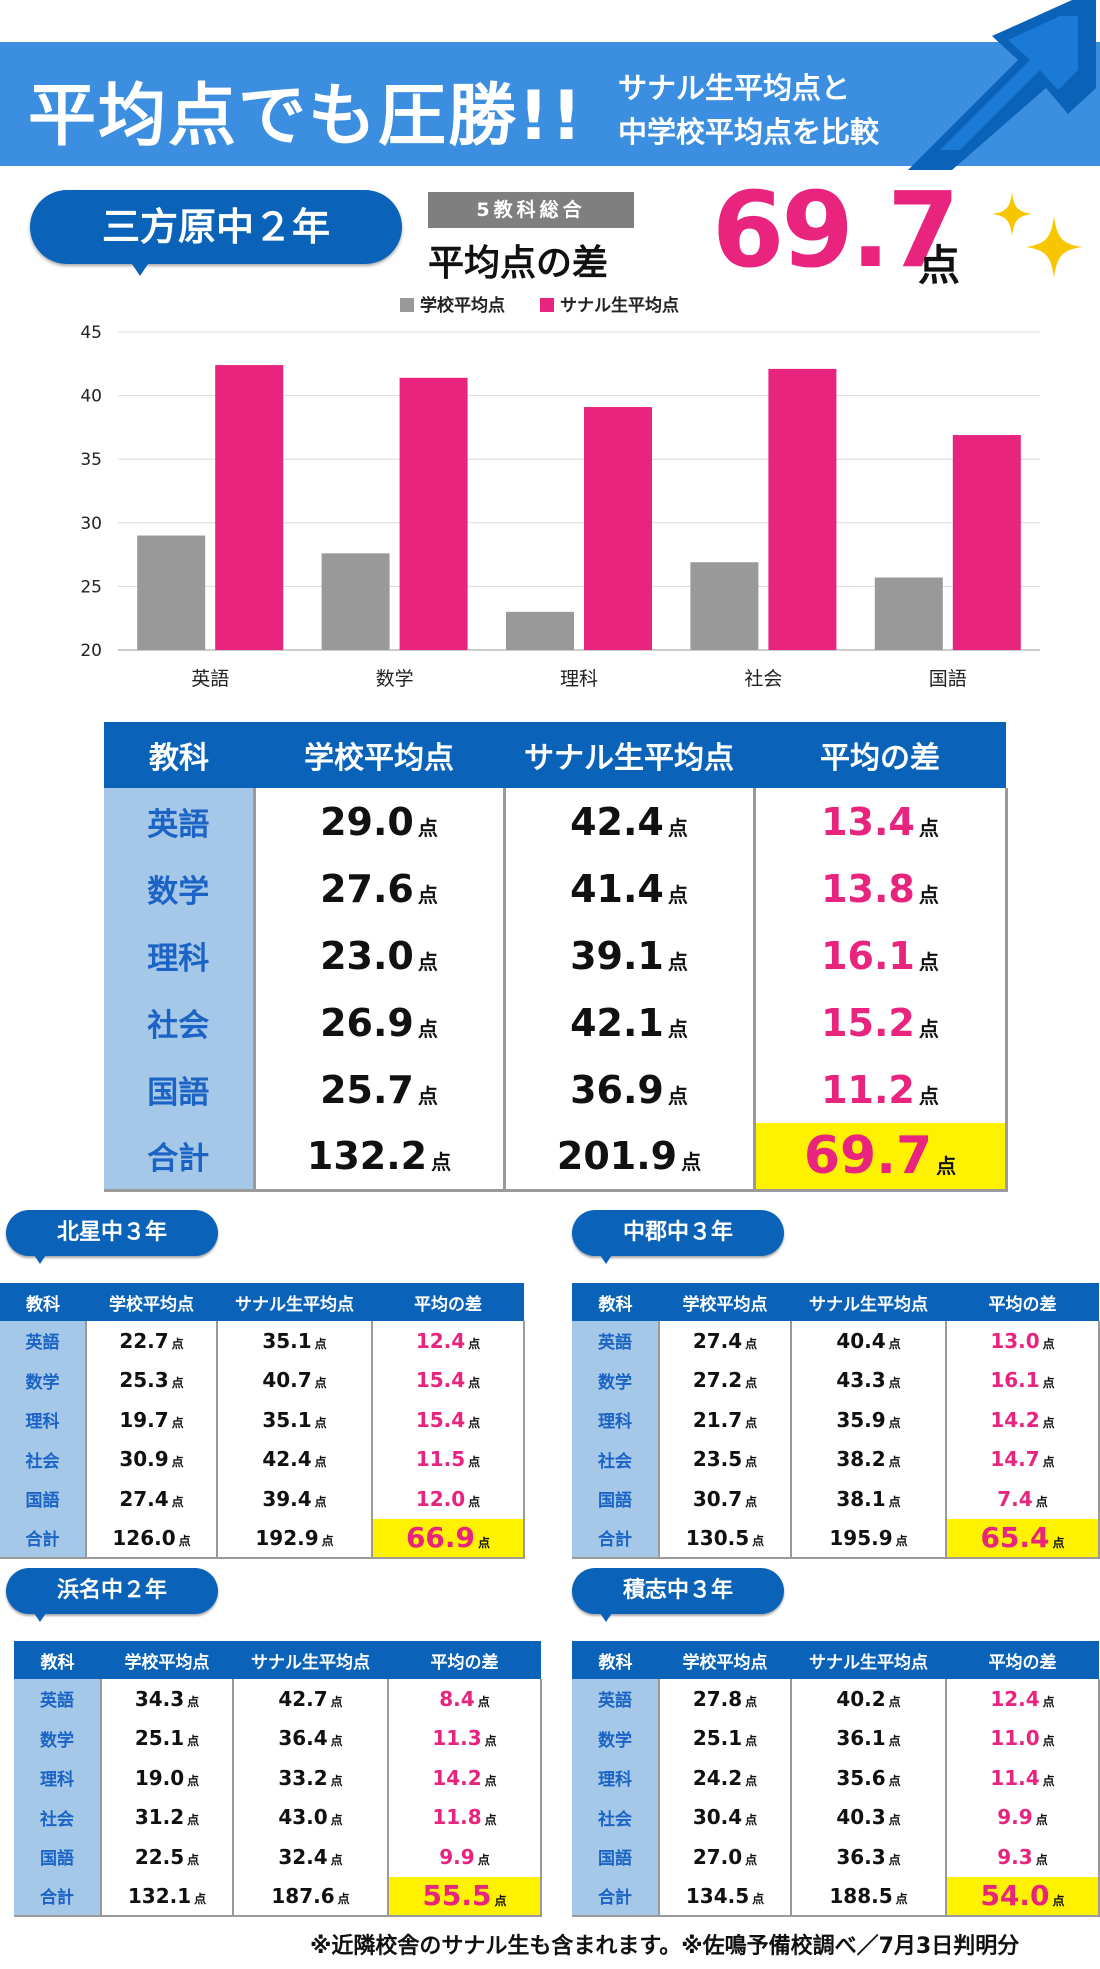  Describe the element at coordinates (1023, 1499) in the screenshot. I see `score-cell: 7.4 点` at that location.